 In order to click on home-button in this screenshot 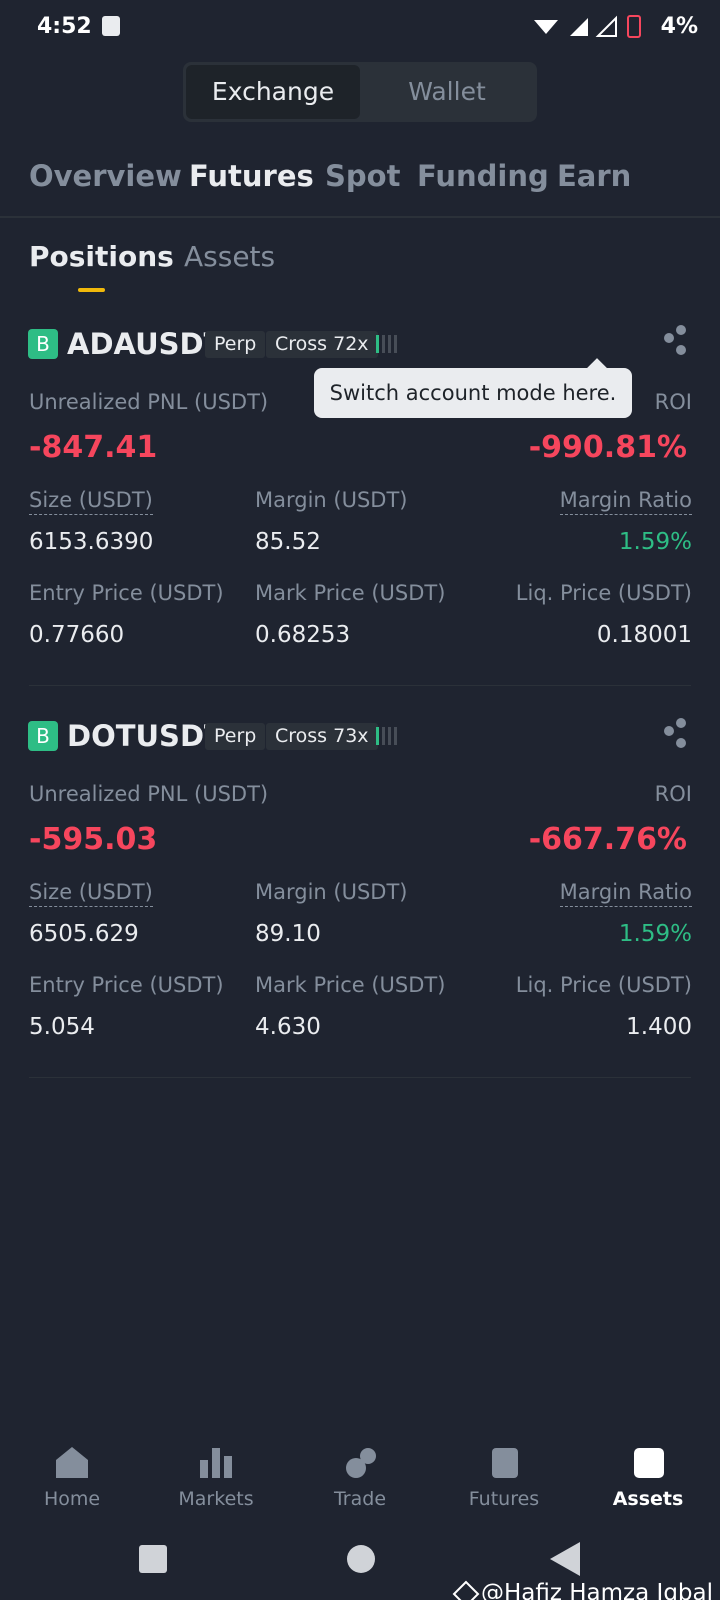, I will do `click(361, 1559)`.